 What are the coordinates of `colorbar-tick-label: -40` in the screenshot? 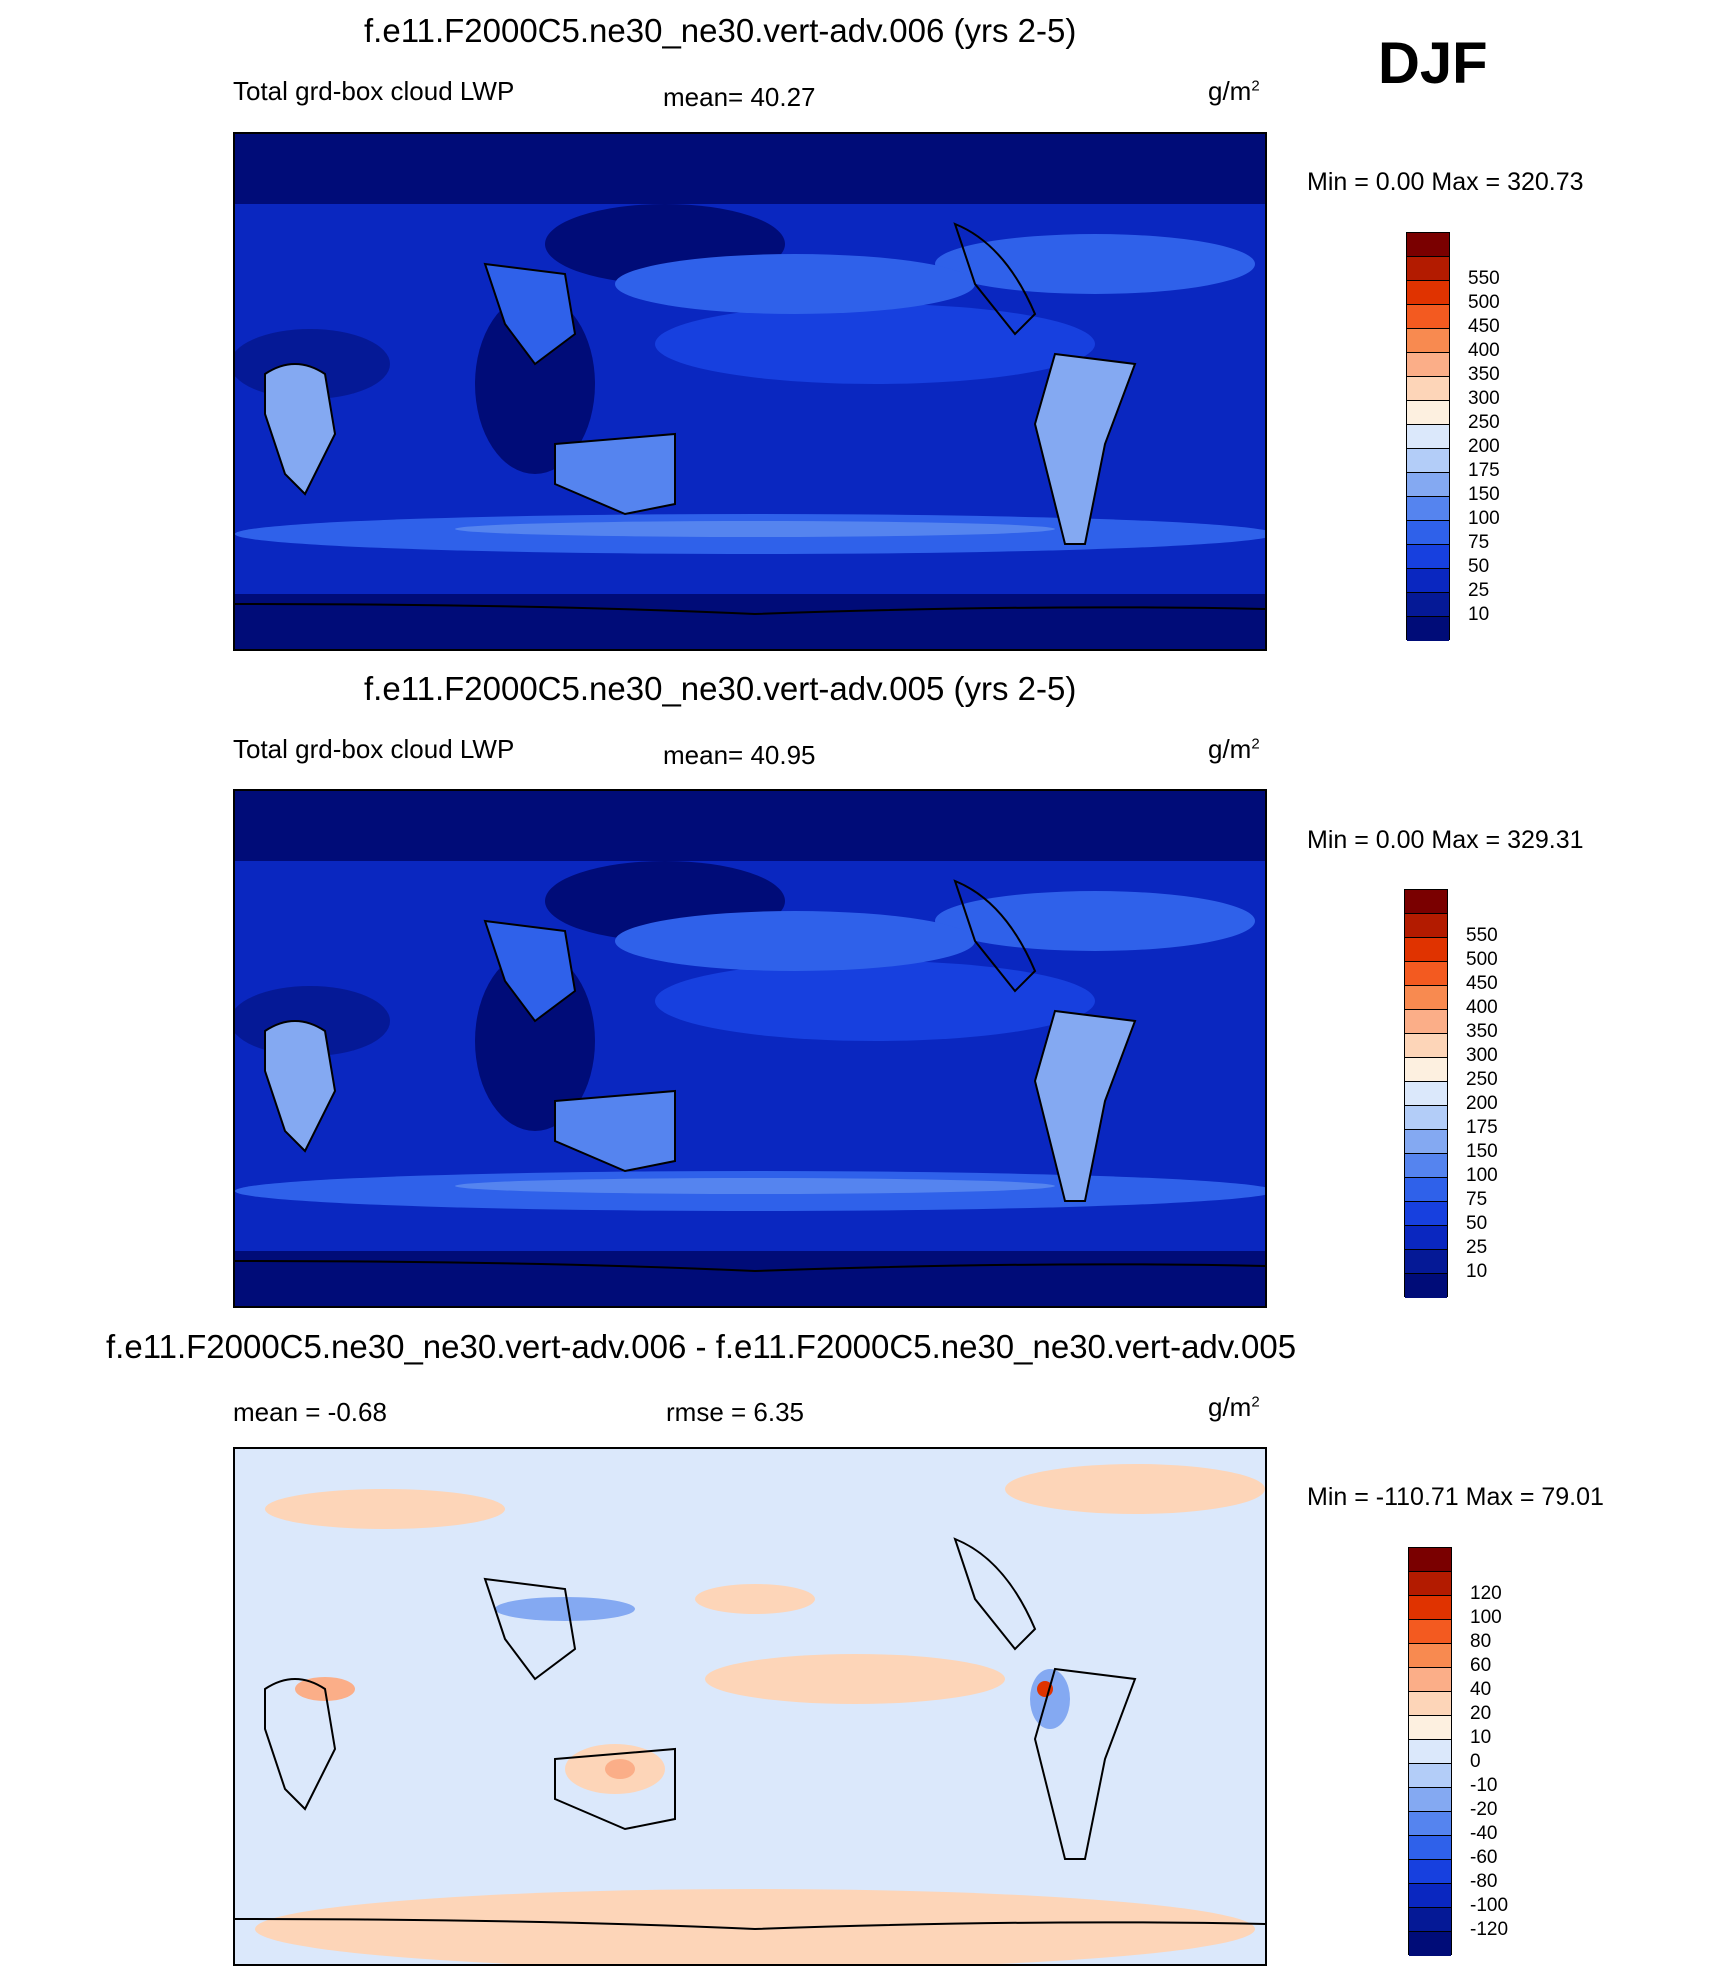 It's located at (1484, 1833).